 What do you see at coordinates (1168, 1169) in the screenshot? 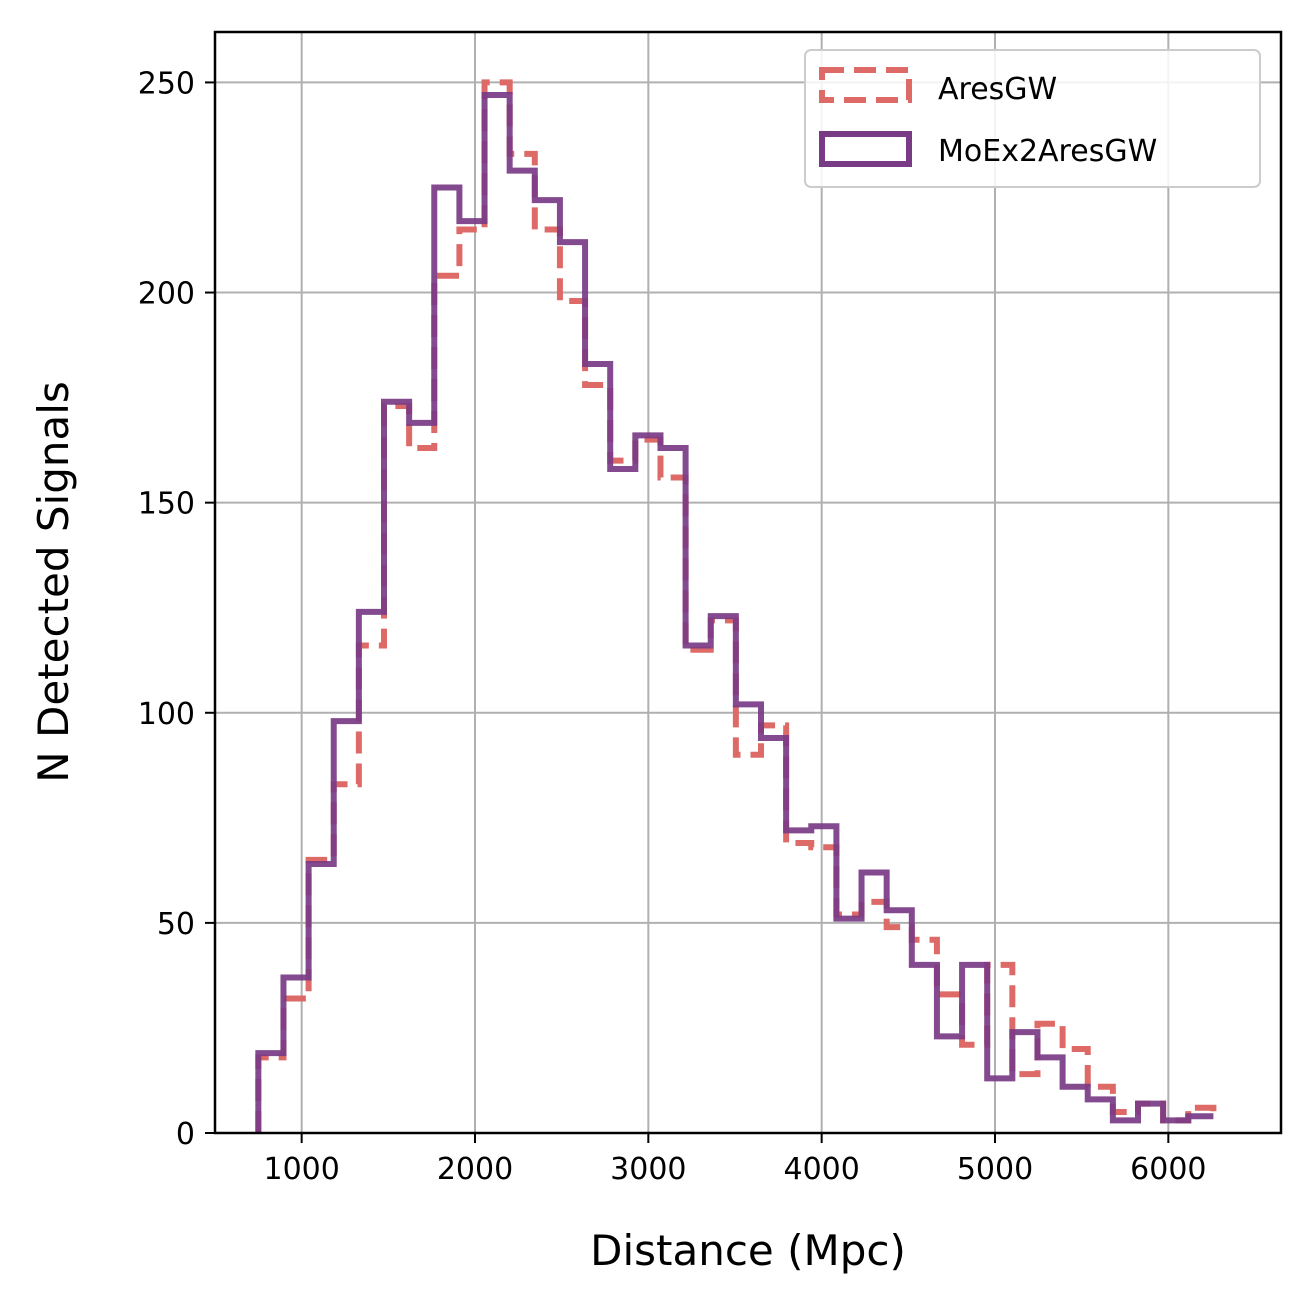
I see `x-tick-label: 6000` at bounding box center [1168, 1169].